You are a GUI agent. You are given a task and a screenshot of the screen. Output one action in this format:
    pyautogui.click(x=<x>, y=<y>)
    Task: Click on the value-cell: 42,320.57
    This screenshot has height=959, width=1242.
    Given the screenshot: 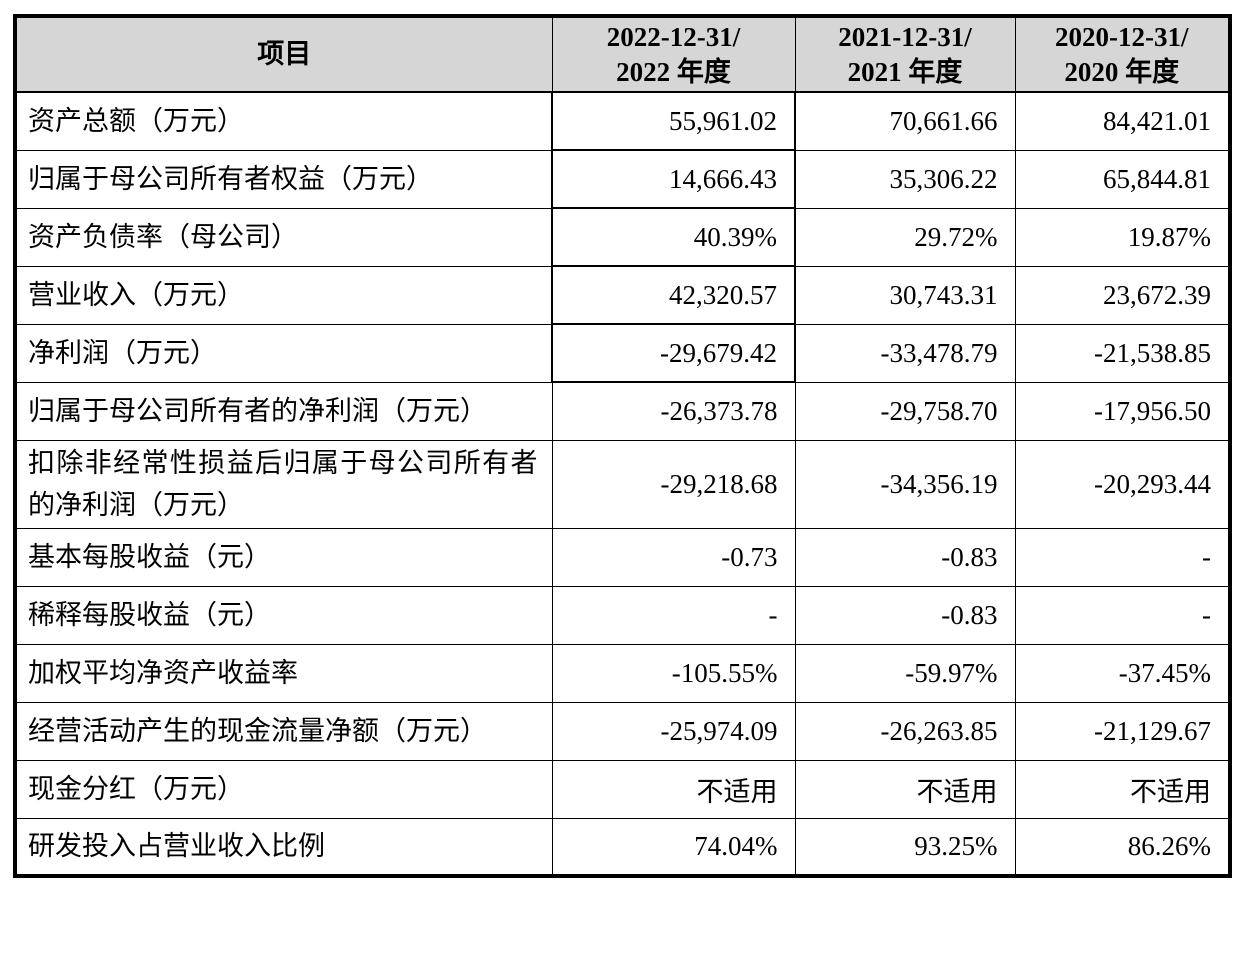 What is the action you would take?
    pyautogui.click(x=673, y=295)
    